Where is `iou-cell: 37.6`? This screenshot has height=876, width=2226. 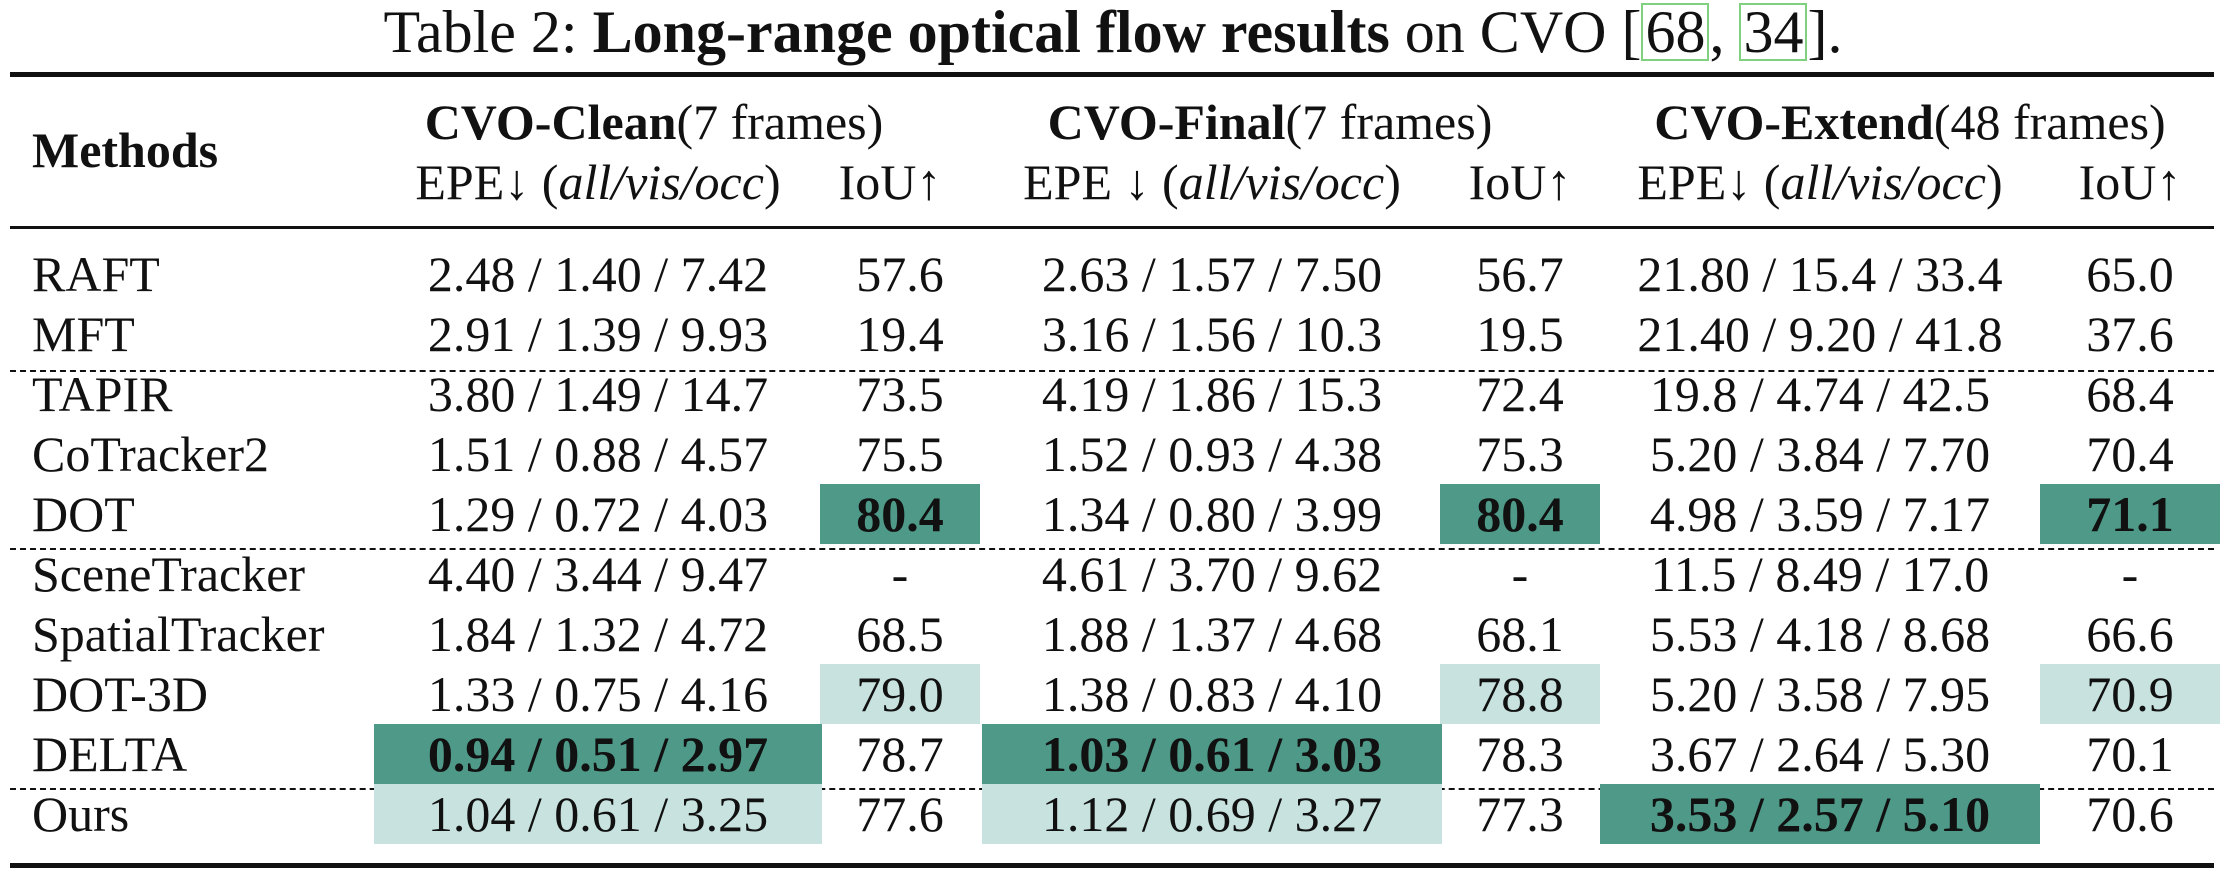
iou-cell: 37.6 is located at coordinates (2130, 334).